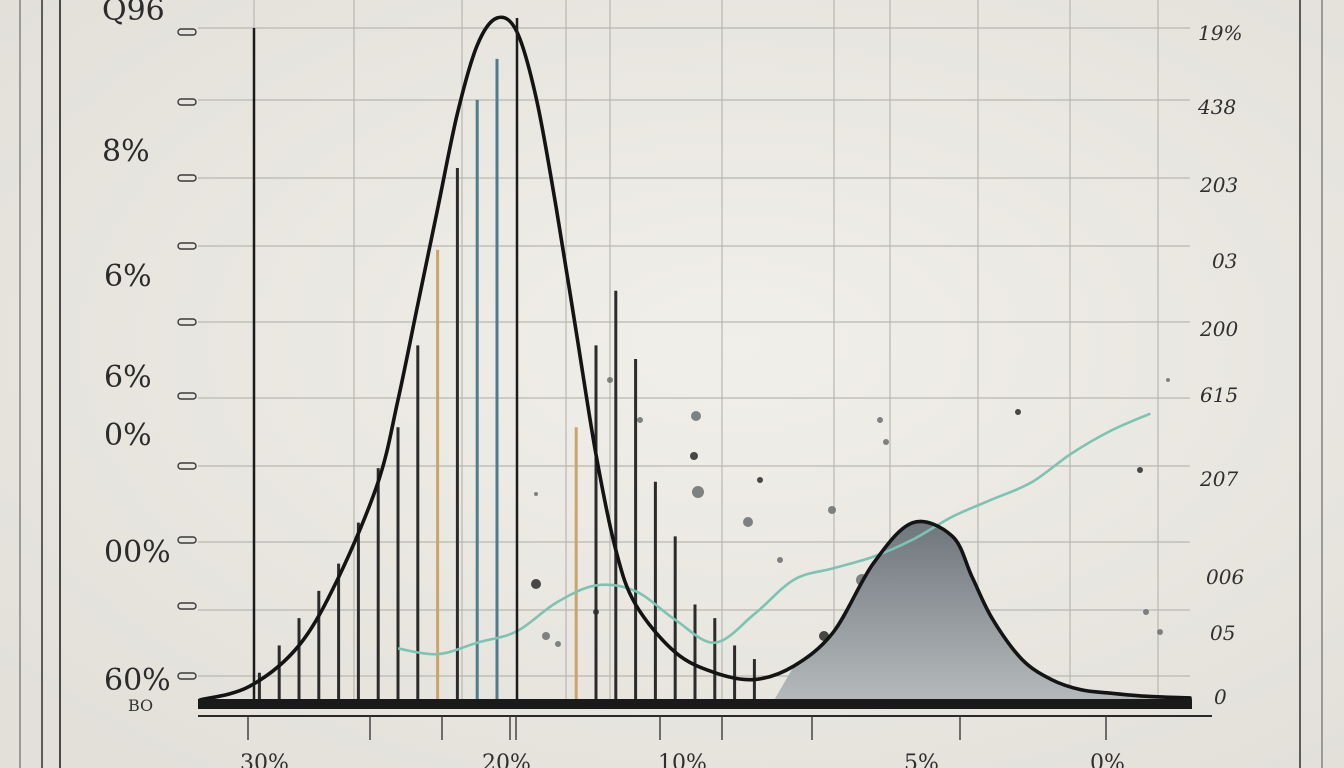  What do you see at coordinates (1219, 395) in the screenshot?
I see `right-tick-label-6: 615` at bounding box center [1219, 395].